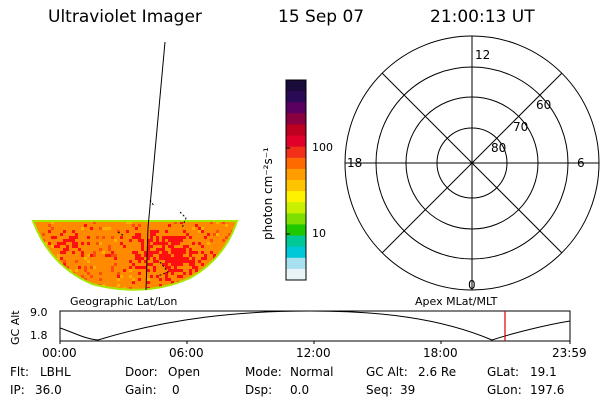 Image resolution: width=600 pixels, height=400 pixels. I want to click on colorbar, so click(296, 180).